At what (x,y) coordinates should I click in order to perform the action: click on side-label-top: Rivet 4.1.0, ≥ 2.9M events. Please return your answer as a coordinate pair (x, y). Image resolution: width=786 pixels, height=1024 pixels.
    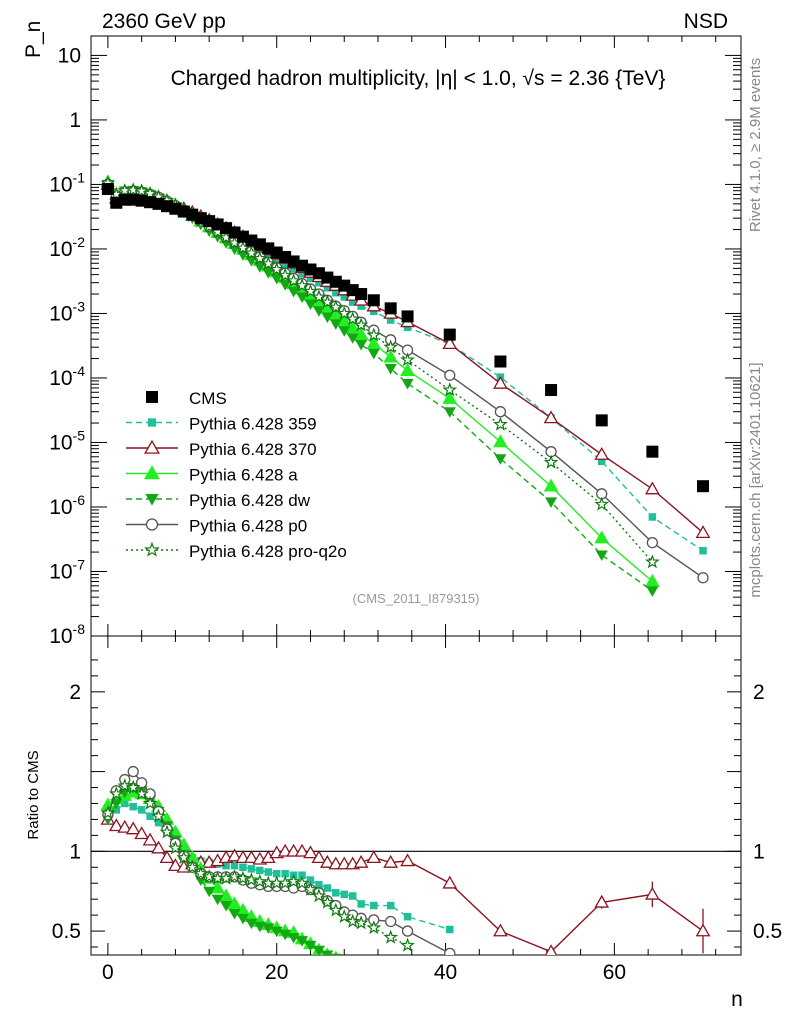
    Looking at the image, I should click on (755, 145).